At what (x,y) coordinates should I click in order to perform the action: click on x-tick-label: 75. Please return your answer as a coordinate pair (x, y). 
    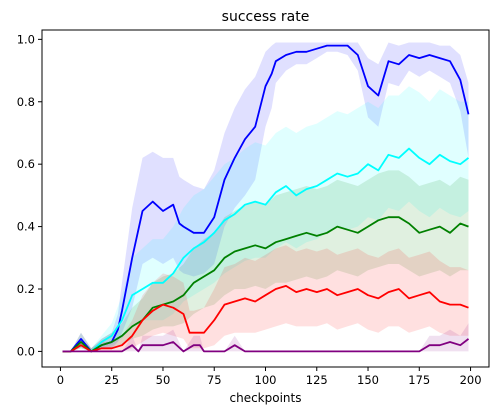
    Looking at the image, I should click on (214, 380).